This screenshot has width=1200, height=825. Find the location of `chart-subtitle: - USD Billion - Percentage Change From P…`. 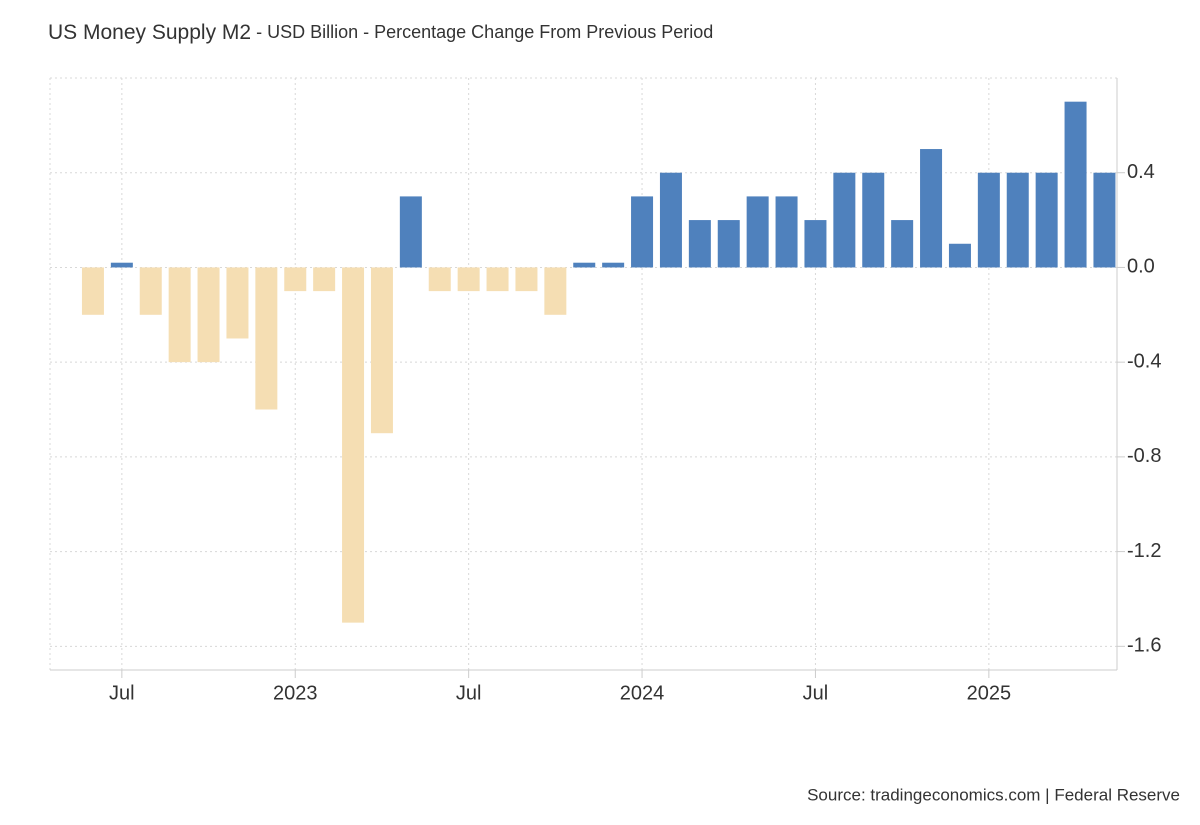

chart-subtitle: - USD Billion - Percentage Change From P… is located at coordinates (482, 32).